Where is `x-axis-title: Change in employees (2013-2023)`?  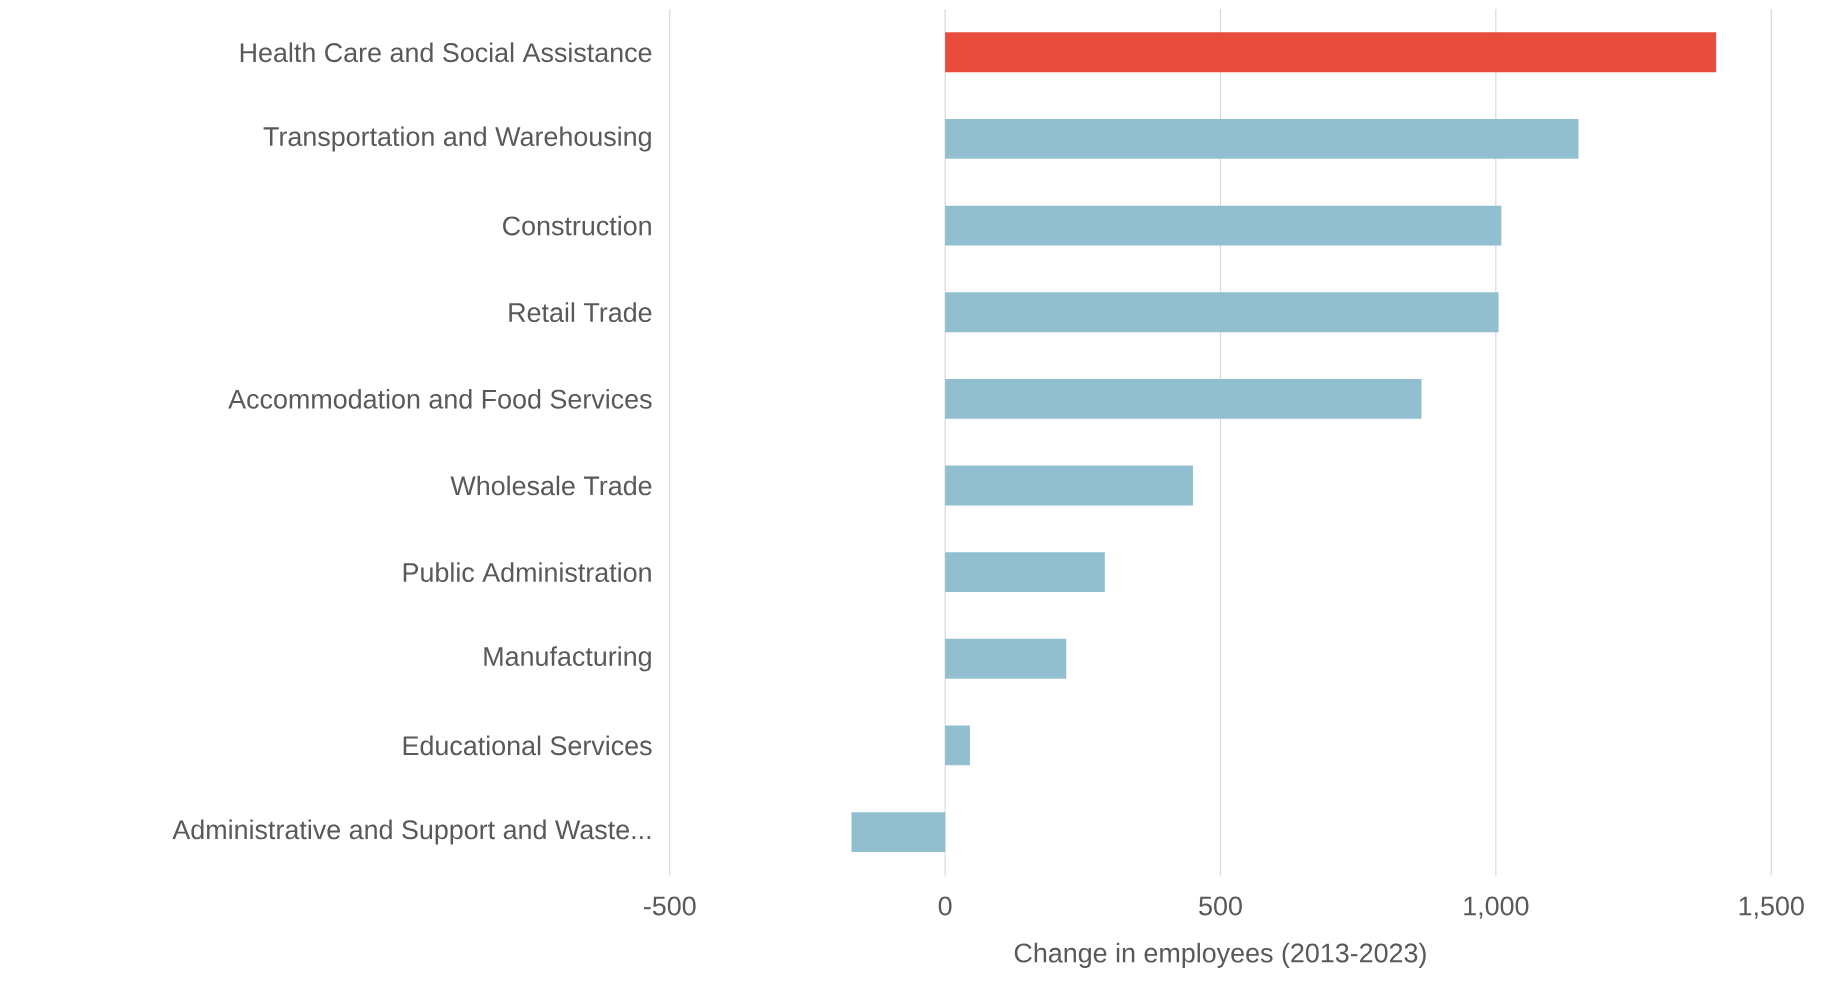 x-axis-title: Change in employees (2013-2023) is located at coordinates (1220, 955).